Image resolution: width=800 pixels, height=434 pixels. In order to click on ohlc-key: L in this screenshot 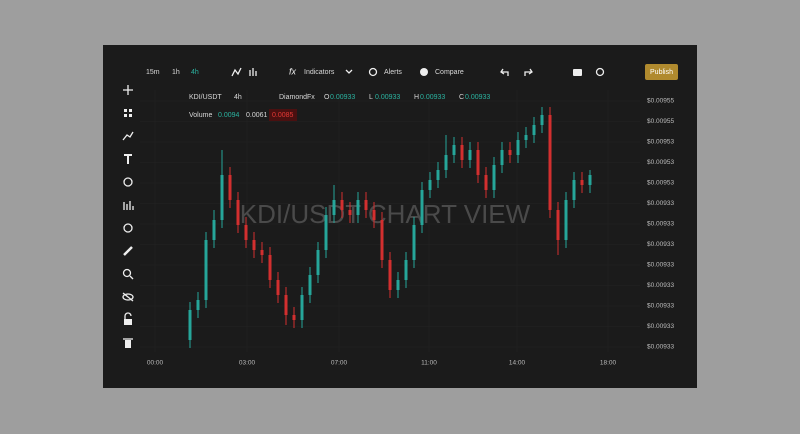, I will do `click(371, 97)`.